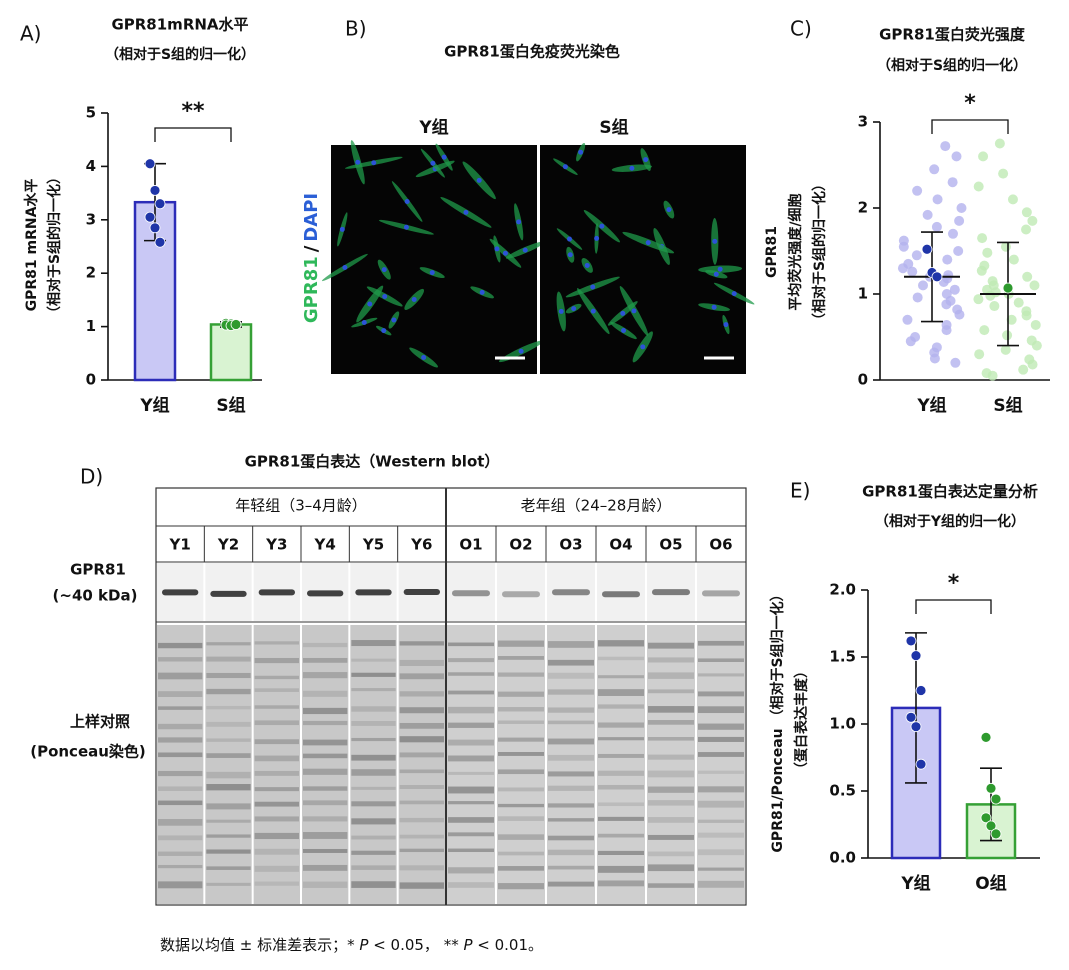 The width and height of the screenshot is (1069, 970). What do you see at coordinates (364, 945) in the screenshot?
I see `footnote-part: P` at bounding box center [364, 945].